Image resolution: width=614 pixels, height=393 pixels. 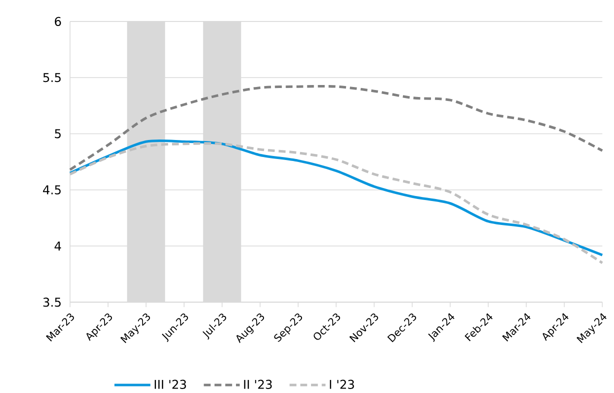 What do you see at coordinates (57, 133) in the screenshot?
I see `y-tick-label: 5` at bounding box center [57, 133].